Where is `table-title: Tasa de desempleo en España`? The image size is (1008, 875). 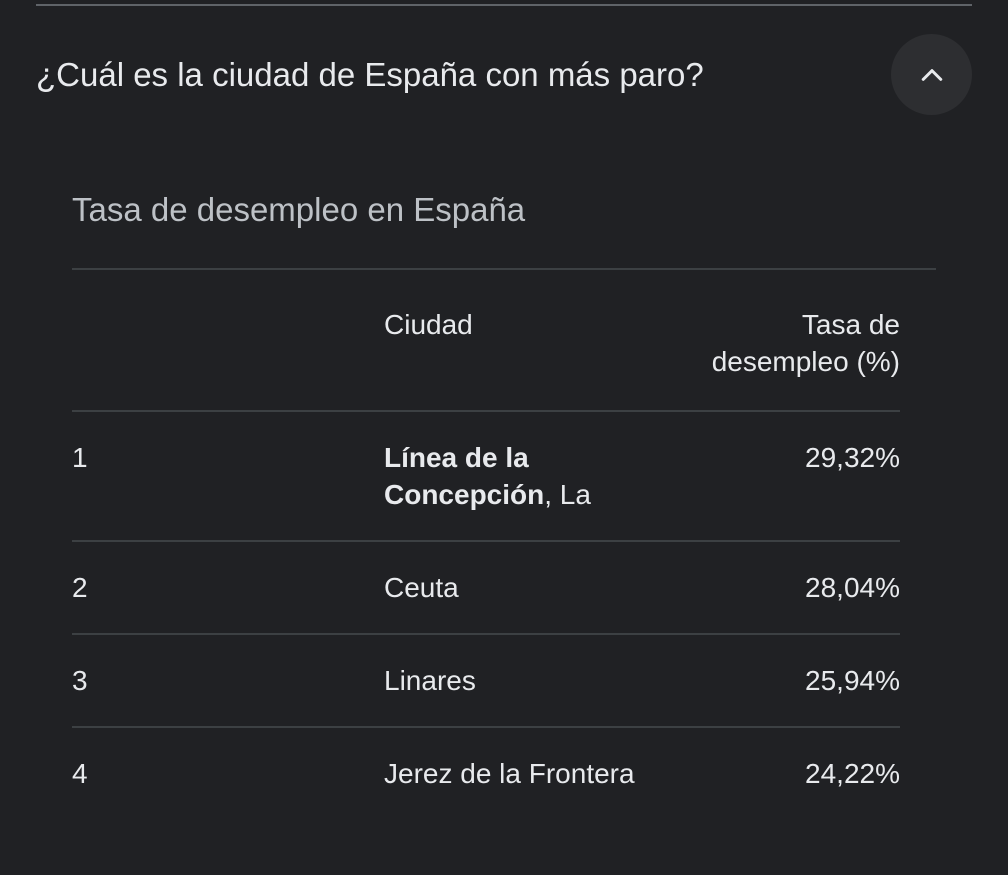
table-title: Tasa de desempleo en España is located at coordinates (299, 209).